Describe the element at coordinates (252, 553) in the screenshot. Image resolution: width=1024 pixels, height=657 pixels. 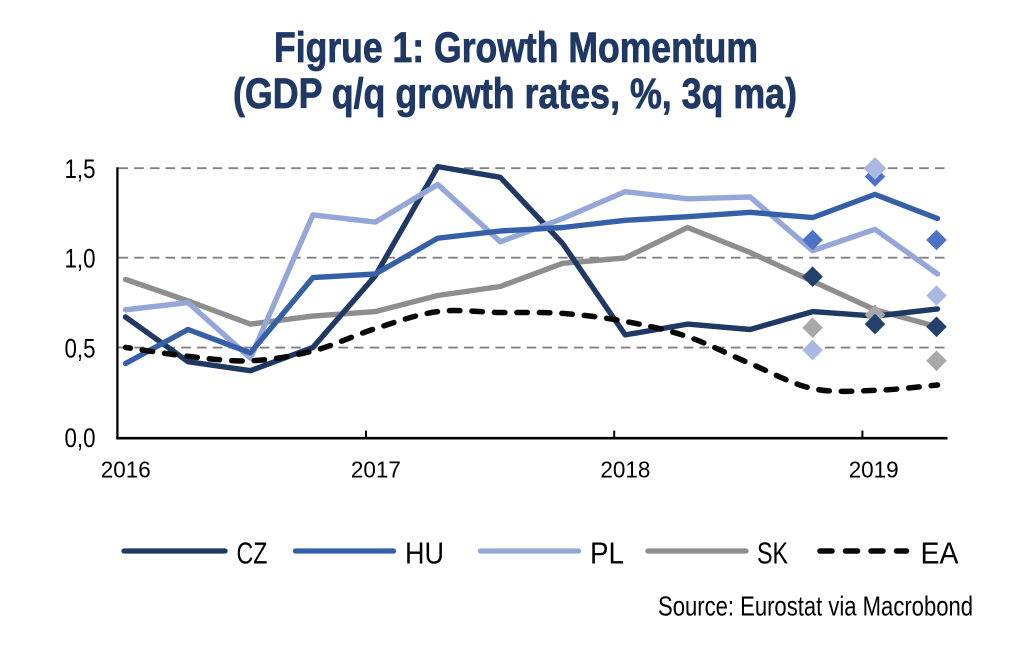
I see `svg-text: CZ` at that location.